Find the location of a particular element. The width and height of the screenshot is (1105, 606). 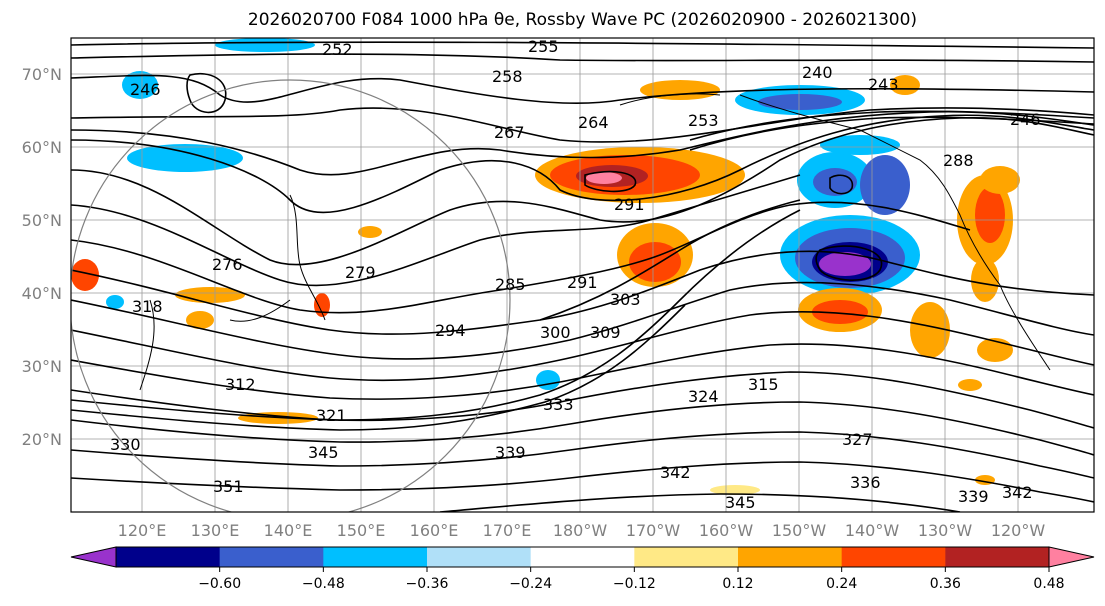

contour-label: 333 is located at coordinates (558, 404).